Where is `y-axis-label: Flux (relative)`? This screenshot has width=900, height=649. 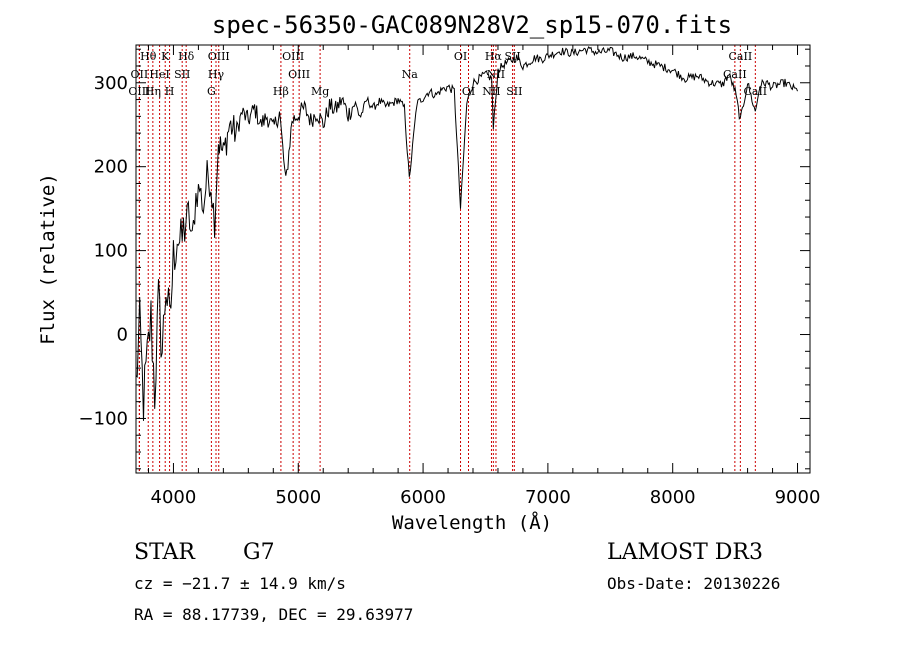
y-axis-label: Flux (relative) is located at coordinates (48, 259).